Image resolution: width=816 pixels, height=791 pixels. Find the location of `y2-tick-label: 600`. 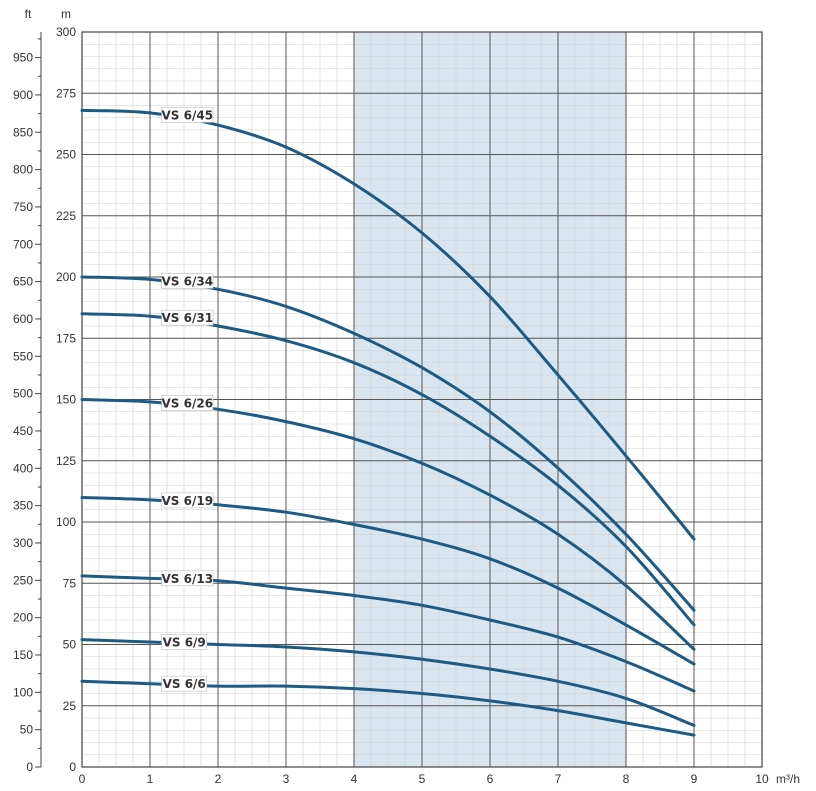

y2-tick-label: 600 is located at coordinates (23, 319).